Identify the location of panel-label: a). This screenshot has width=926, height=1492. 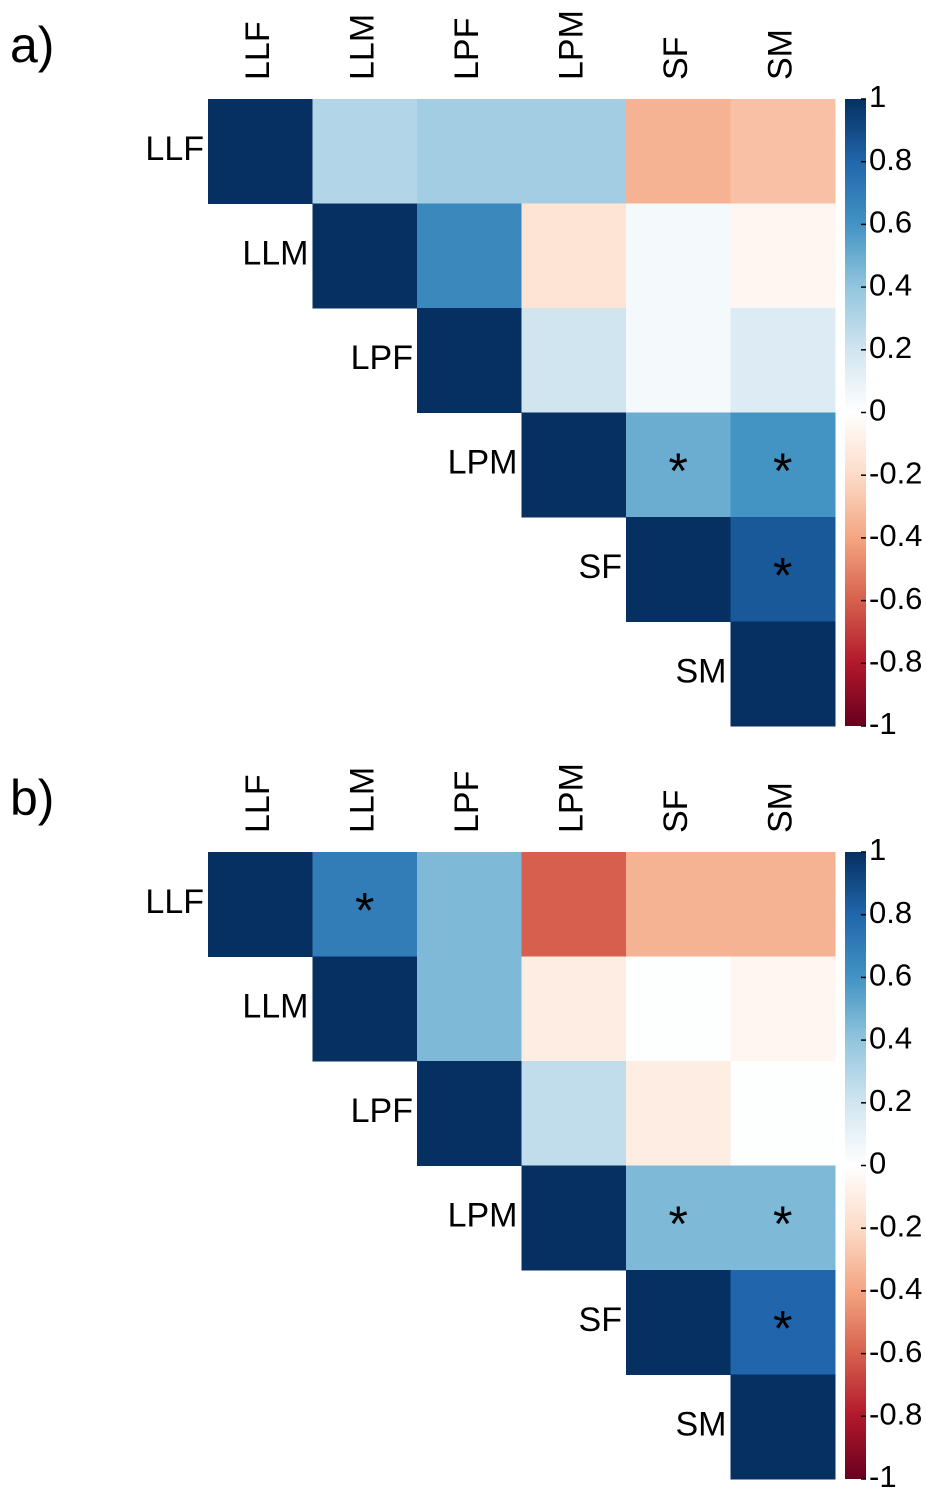
(32, 45).